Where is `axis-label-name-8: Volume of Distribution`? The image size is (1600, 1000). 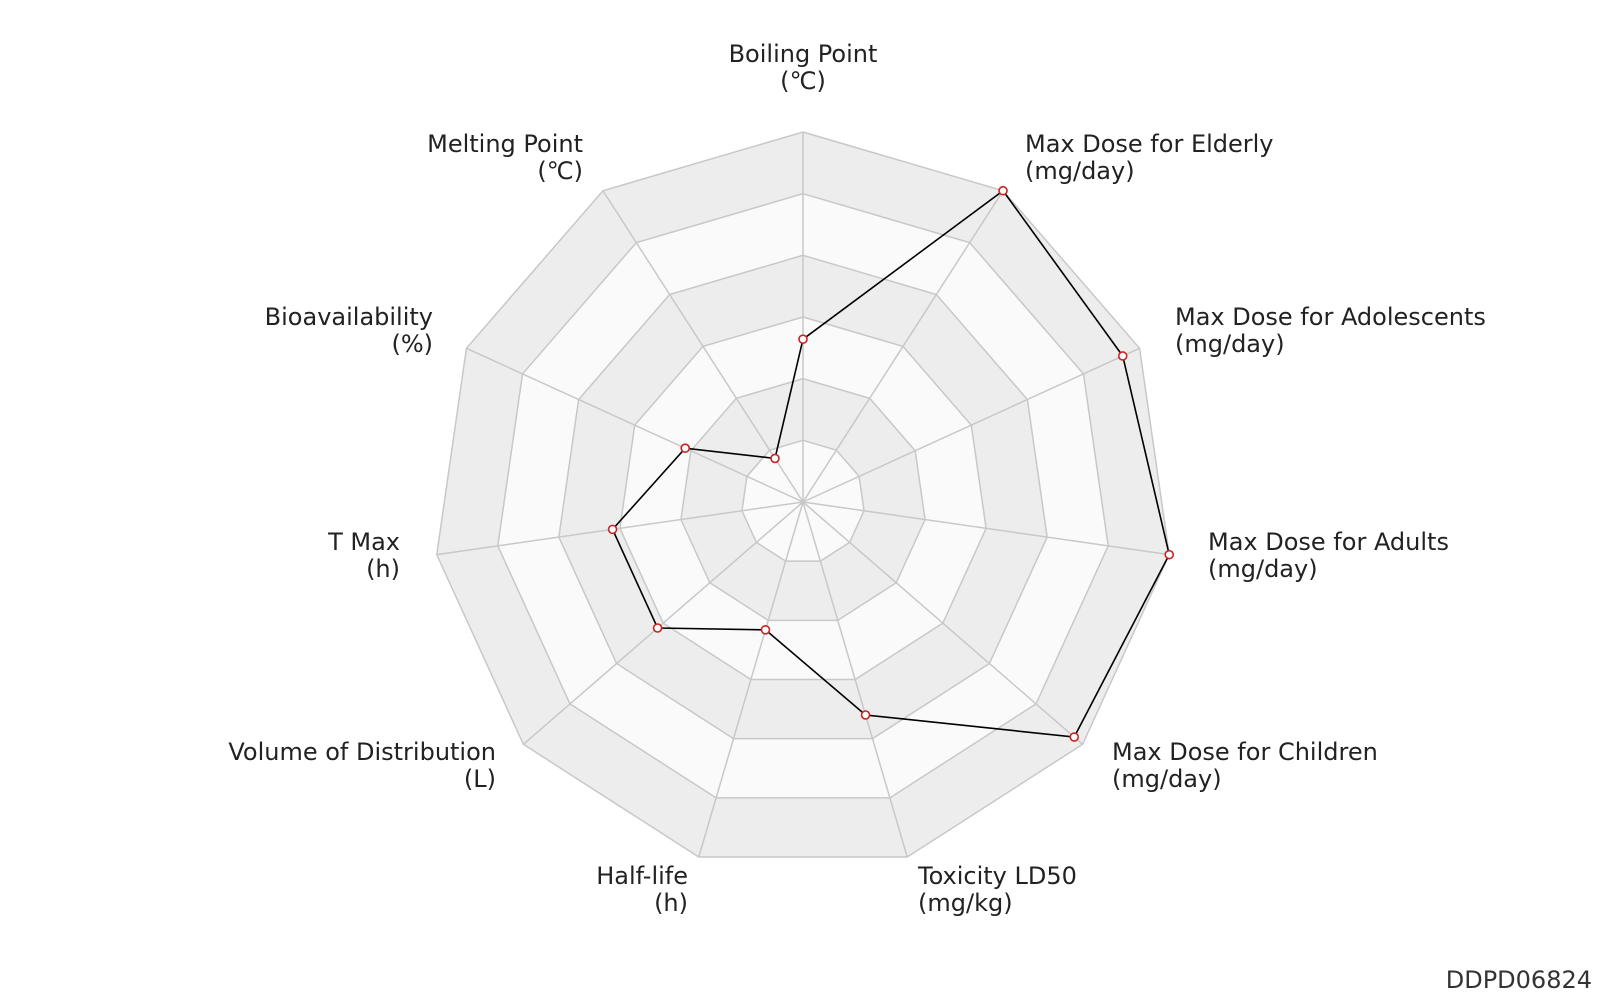 axis-label-name-8: Volume of Distribution is located at coordinates (362, 752).